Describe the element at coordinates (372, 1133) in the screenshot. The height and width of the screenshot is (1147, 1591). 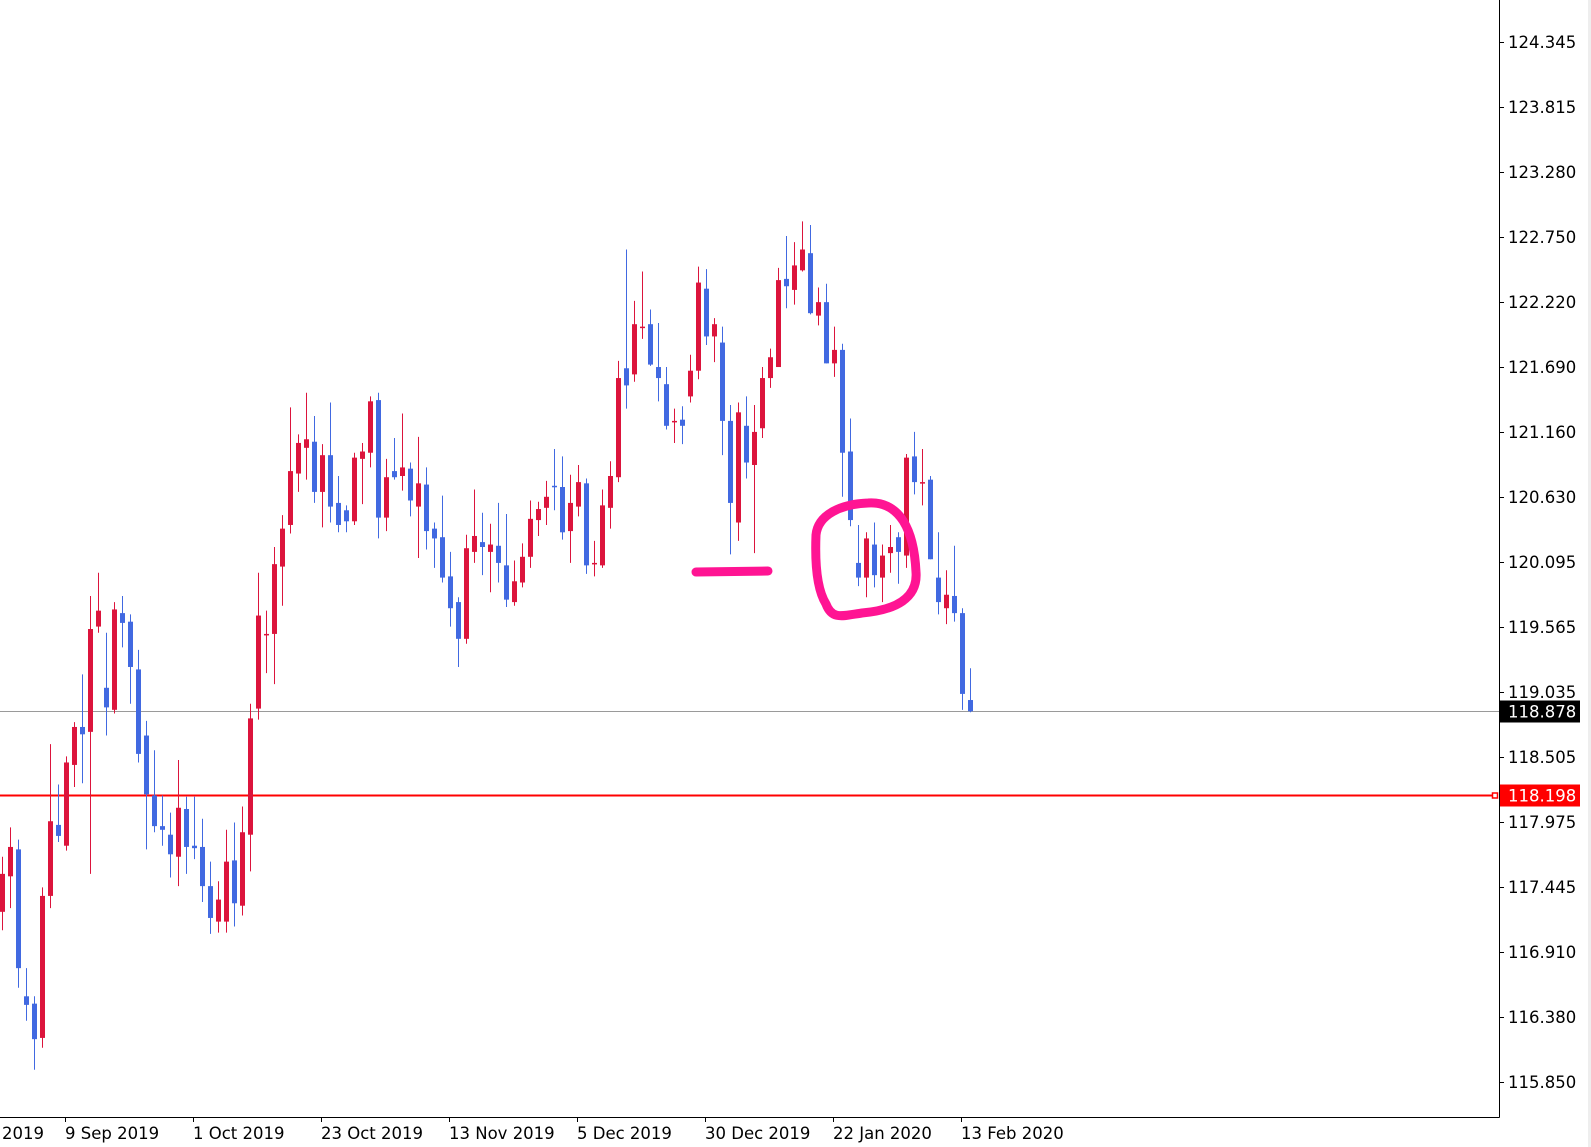
I see `x-tick-label: 23 Oct 2019` at that location.